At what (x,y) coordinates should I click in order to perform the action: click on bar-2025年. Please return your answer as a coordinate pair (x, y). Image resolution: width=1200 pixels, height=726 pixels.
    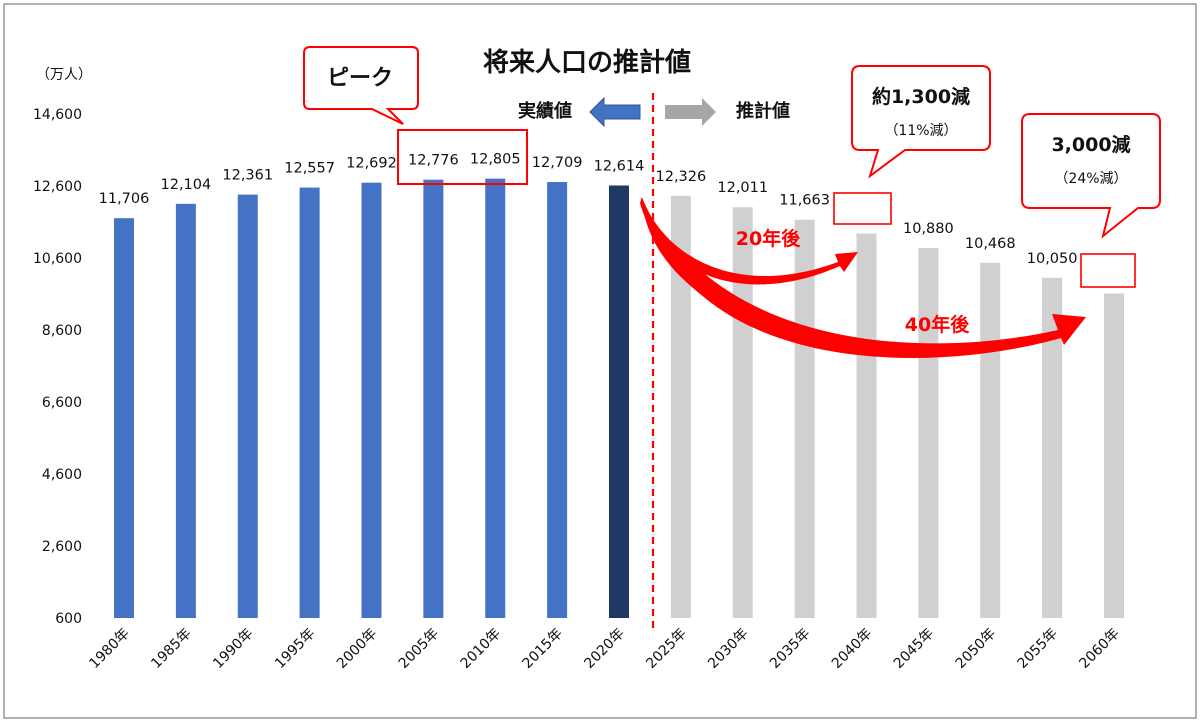
    Looking at the image, I should click on (680, 406).